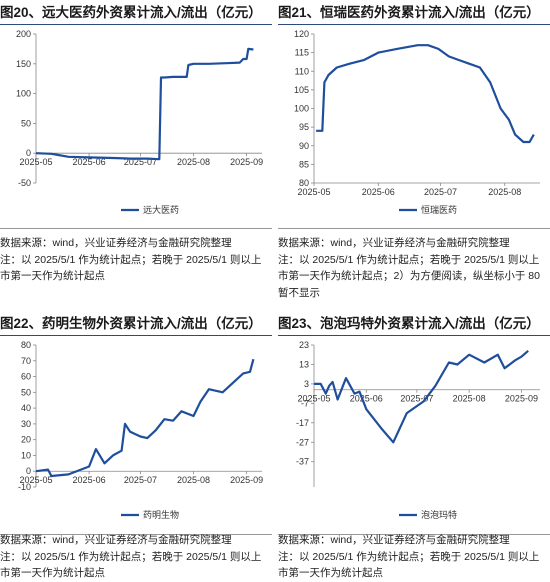  I want to click on note-line: 市第一天作为统计起点；2）为方便阅读，纵坐标小于 80, so click(409, 276).